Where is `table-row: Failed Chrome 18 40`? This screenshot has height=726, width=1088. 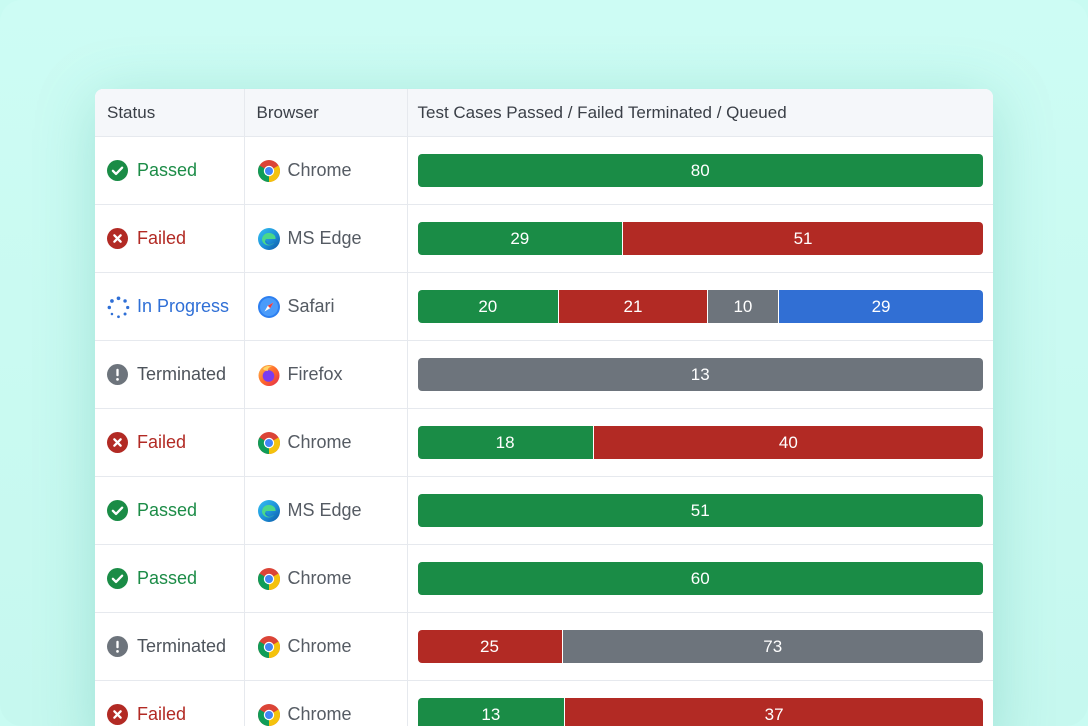
table-row: Failed Chrome 18 40 is located at coordinates (544, 442).